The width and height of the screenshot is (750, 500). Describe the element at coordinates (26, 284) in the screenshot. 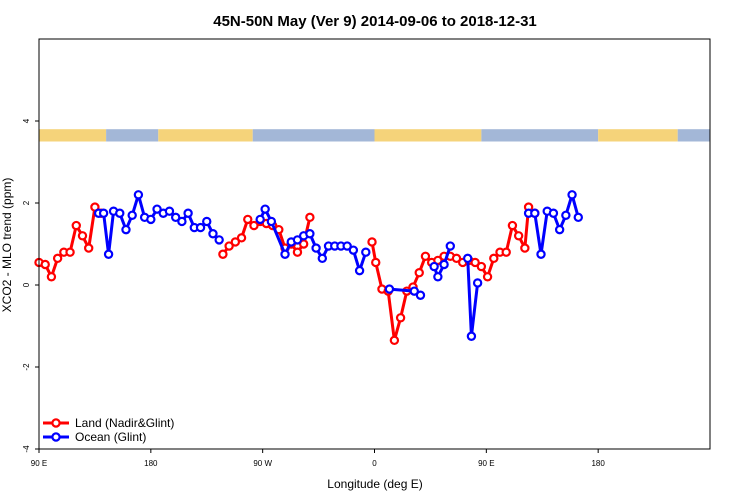

I see `y-tick-label: 0` at that location.